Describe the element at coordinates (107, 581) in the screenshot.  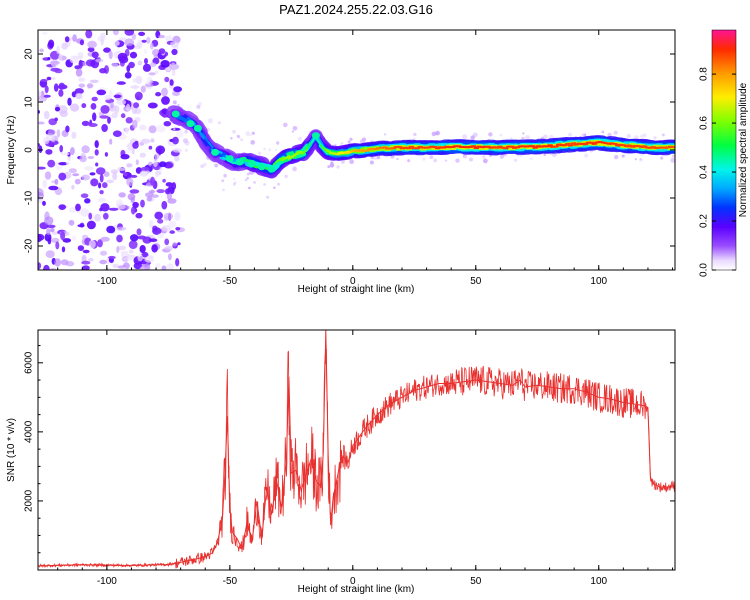
I see `x-tick-label: -100` at that location.